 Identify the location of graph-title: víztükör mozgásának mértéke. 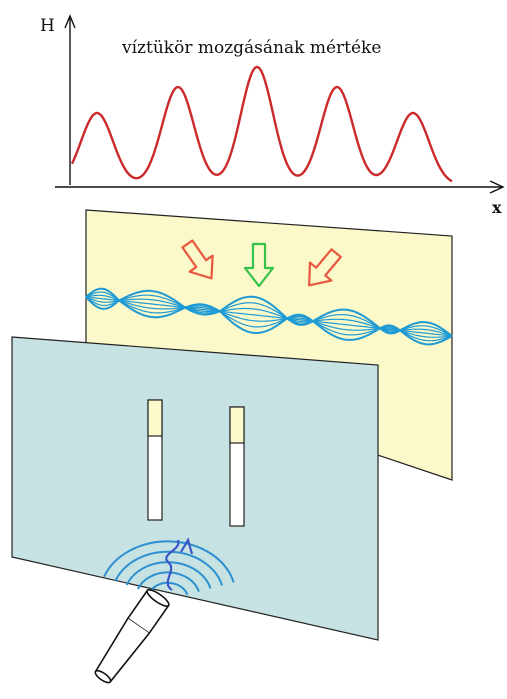
(251, 48).